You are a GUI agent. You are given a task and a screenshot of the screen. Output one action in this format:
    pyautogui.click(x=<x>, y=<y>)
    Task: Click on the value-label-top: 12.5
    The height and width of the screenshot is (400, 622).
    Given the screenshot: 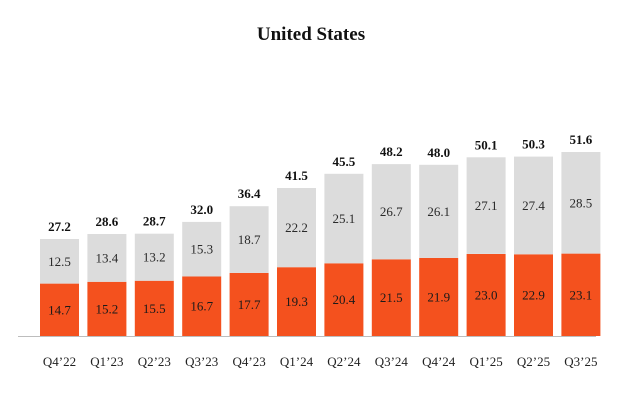 What is the action you would take?
    pyautogui.click(x=59, y=261)
    